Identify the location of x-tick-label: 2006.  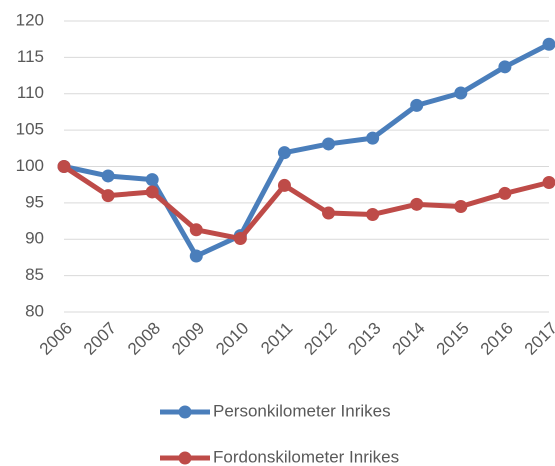
(56, 339).